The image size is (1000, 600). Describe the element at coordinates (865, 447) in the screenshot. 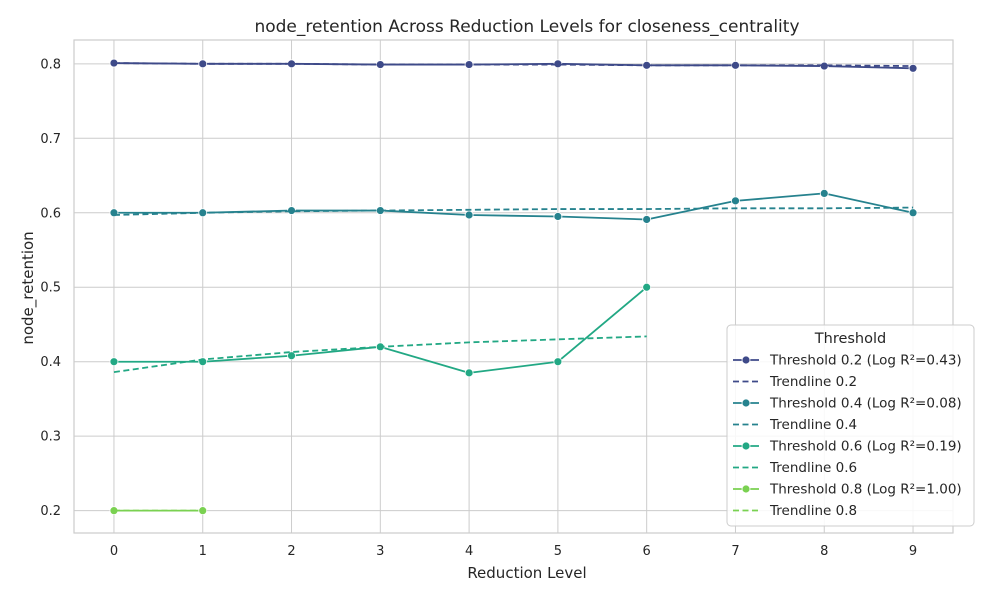

I see `legend-label: Threshold 0.6 (Log R²=0.19)` at that location.